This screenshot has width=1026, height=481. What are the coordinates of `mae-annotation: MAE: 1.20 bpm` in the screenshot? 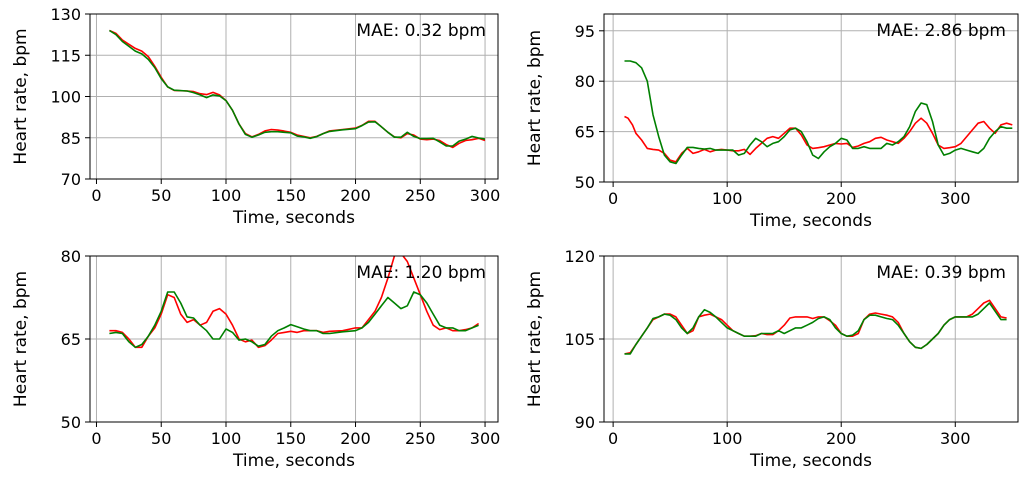 It's located at (421, 273).